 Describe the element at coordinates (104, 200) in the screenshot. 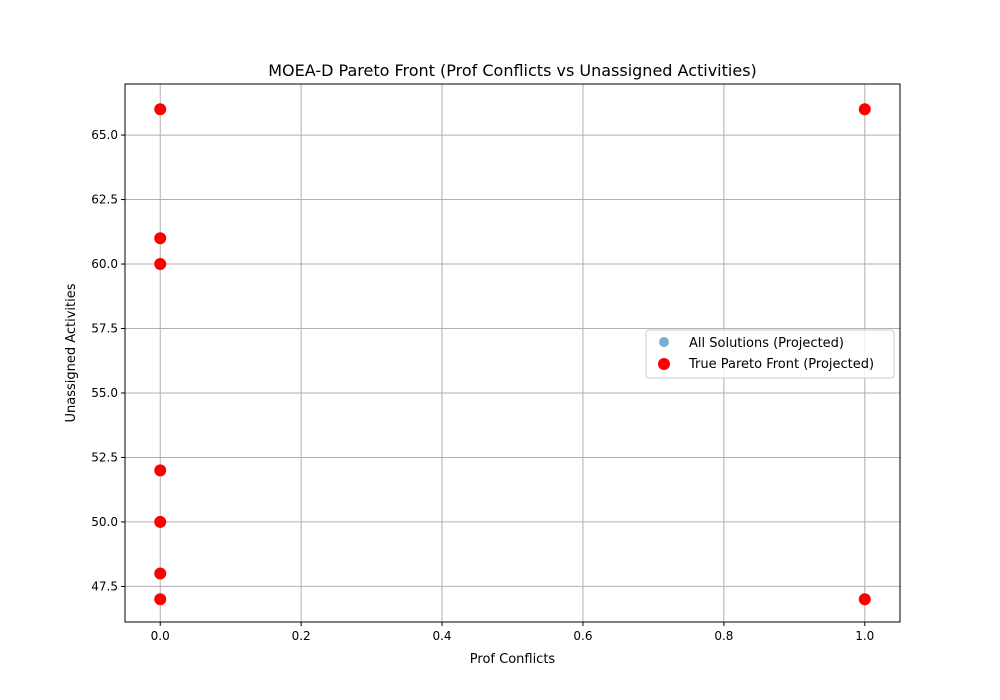

I see `y-tick-label: 62.5` at that location.